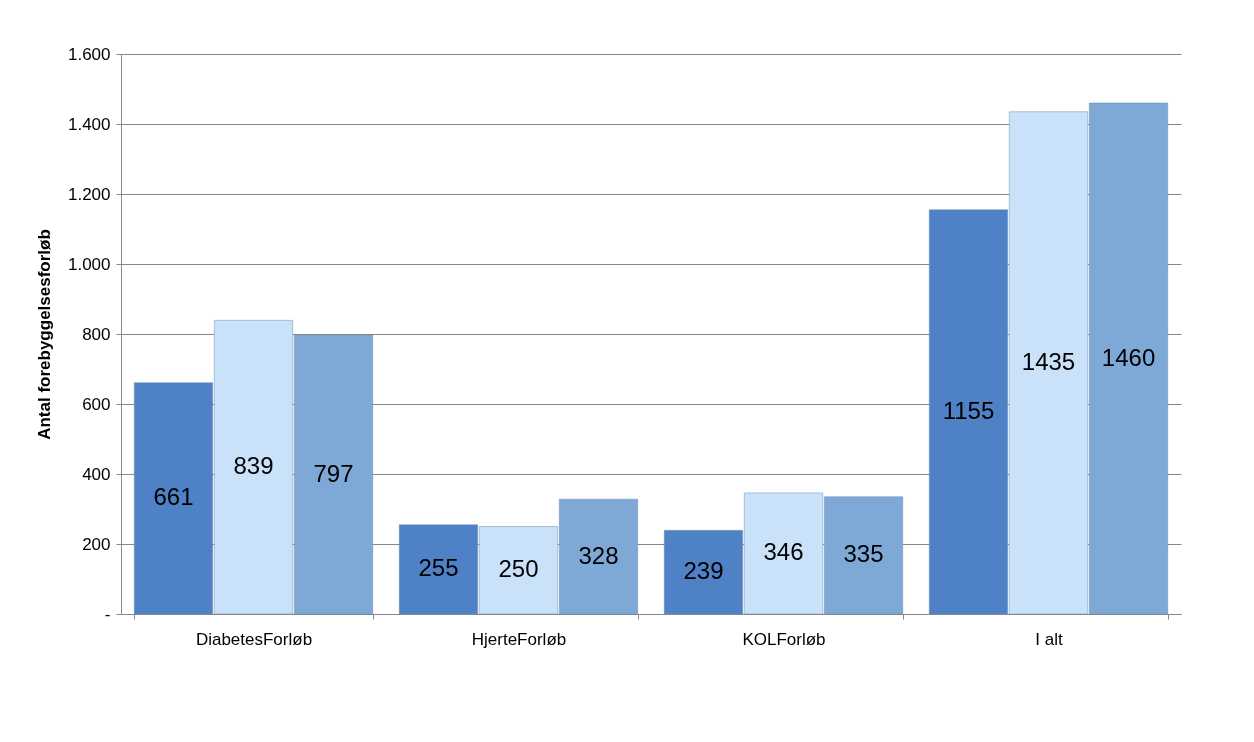  I want to click on x-tick-label: HjerteForløb, so click(519, 639).